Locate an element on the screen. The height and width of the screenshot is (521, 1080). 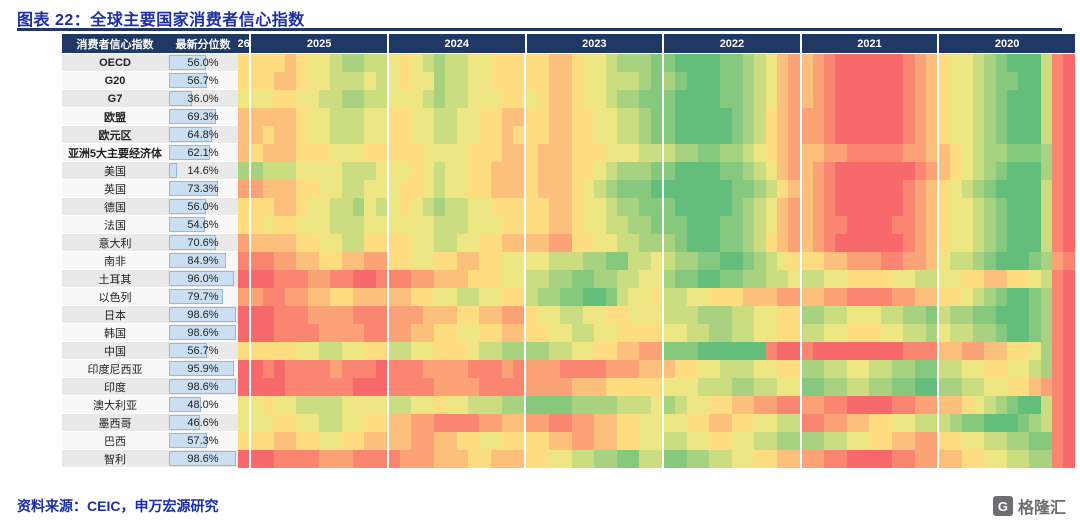
heatmap-row: 以色列 79.7% is located at coordinates (568, 297).